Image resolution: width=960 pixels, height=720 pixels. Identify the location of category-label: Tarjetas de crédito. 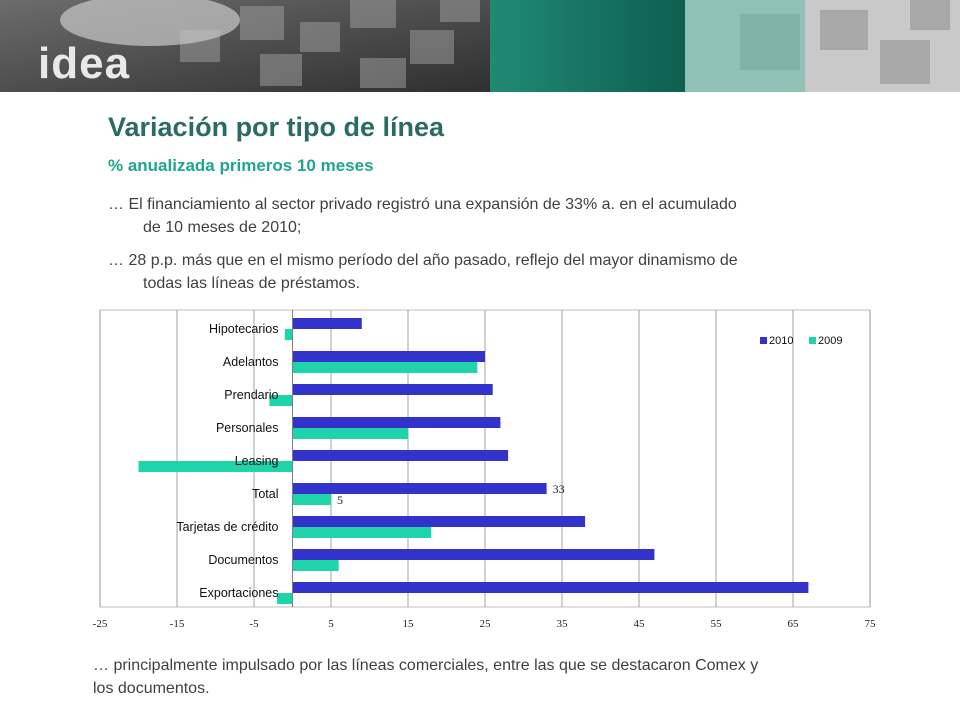
(227, 527).